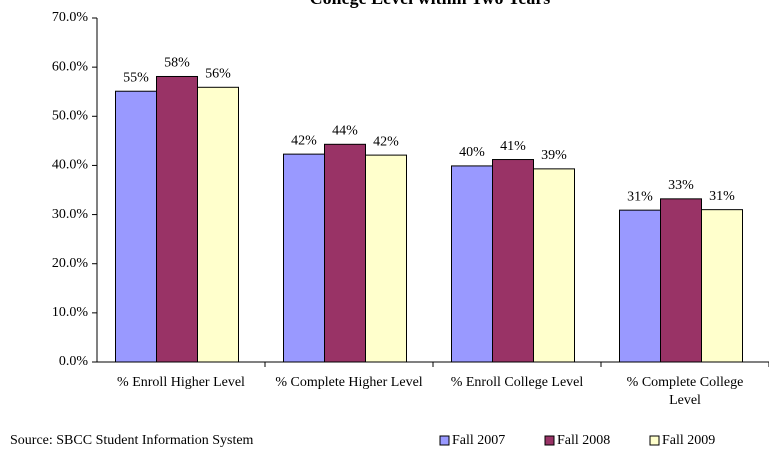 The height and width of the screenshot is (453, 769). I want to click on y-tick-label: 20.0%, so click(70, 263).